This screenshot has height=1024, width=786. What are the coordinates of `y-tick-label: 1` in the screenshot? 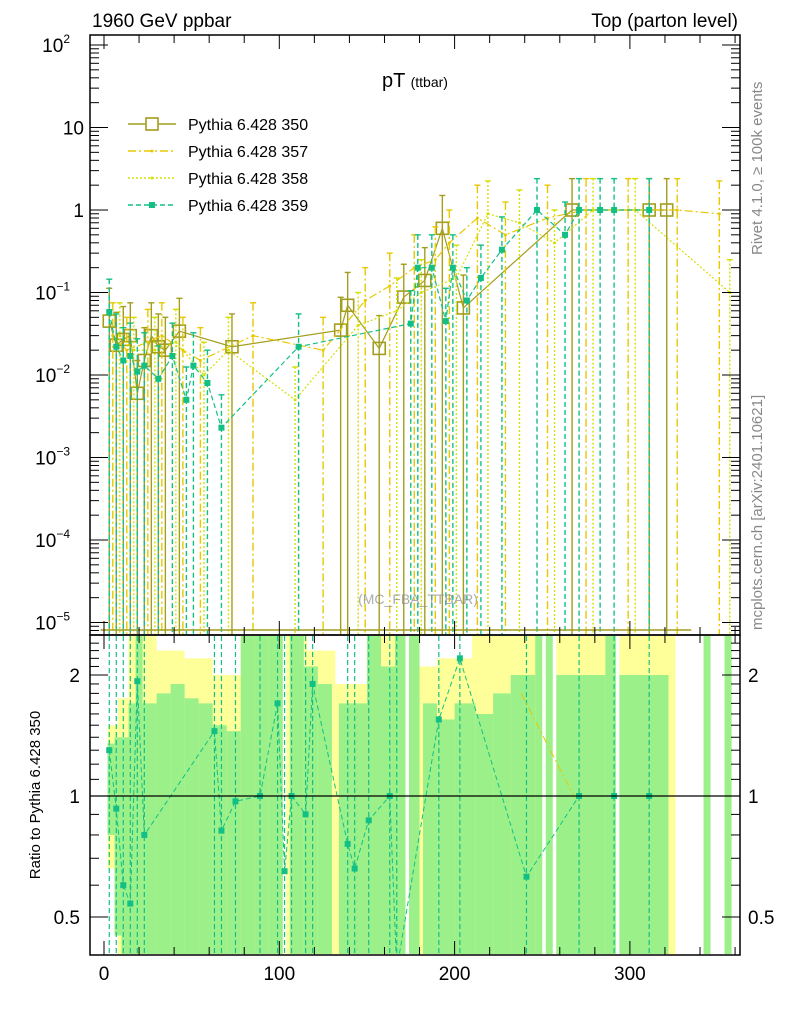 It's located at (78, 211).